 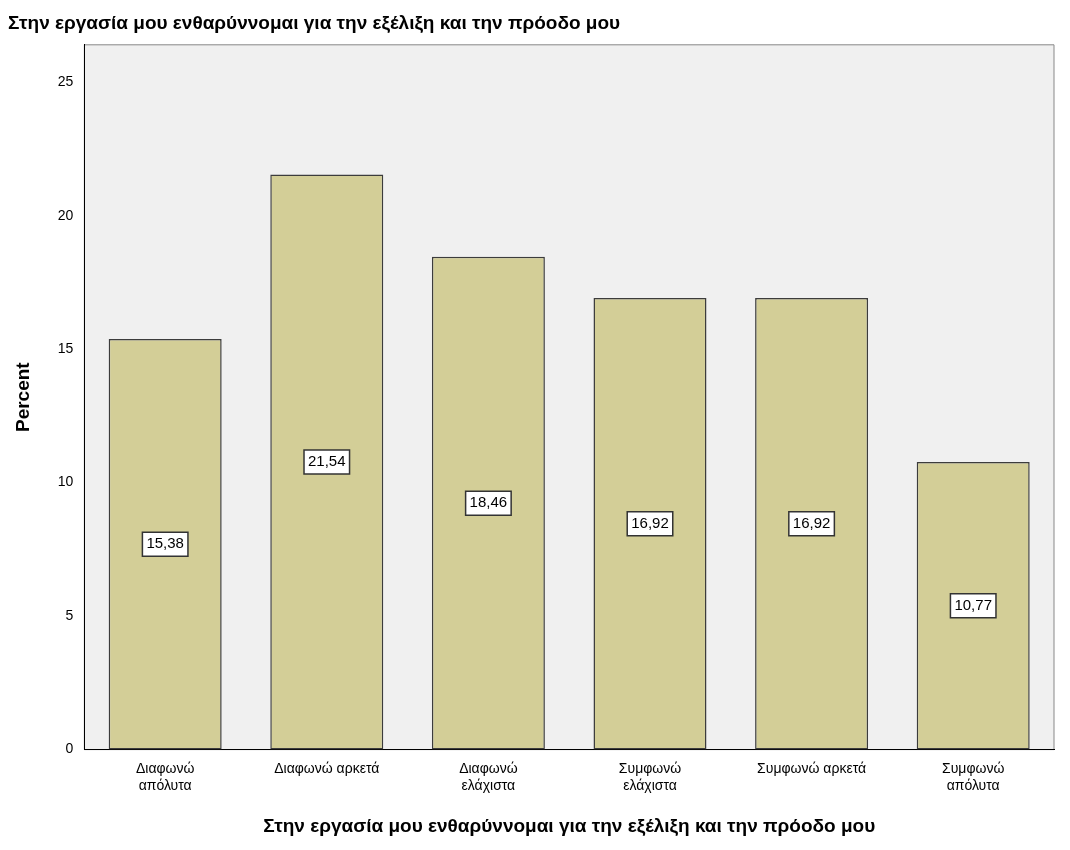 What do you see at coordinates (314, 22) in the screenshot?
I see `chart-title: Στην εργασία μου ενθαρύννομαι για την εξέλιξη και την πρόοδο μου` at bounding box center [314, 22].